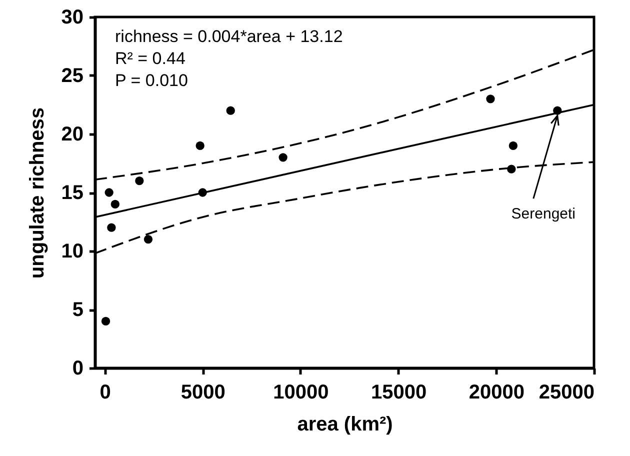  What do you see at coordinates (37, 193) in the screenshot?
I see `y-axis-title: ungulate richness` at bounding box center [37, 193].